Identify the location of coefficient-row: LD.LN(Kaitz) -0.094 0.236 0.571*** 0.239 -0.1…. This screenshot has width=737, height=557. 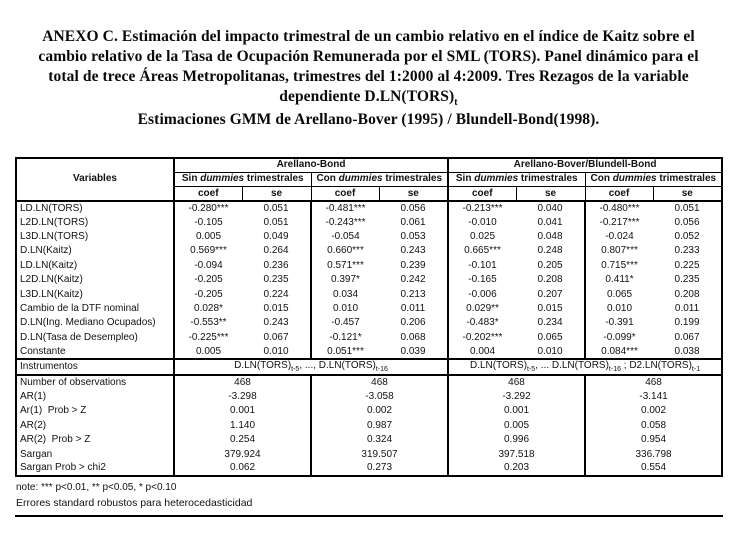
(369, 265).